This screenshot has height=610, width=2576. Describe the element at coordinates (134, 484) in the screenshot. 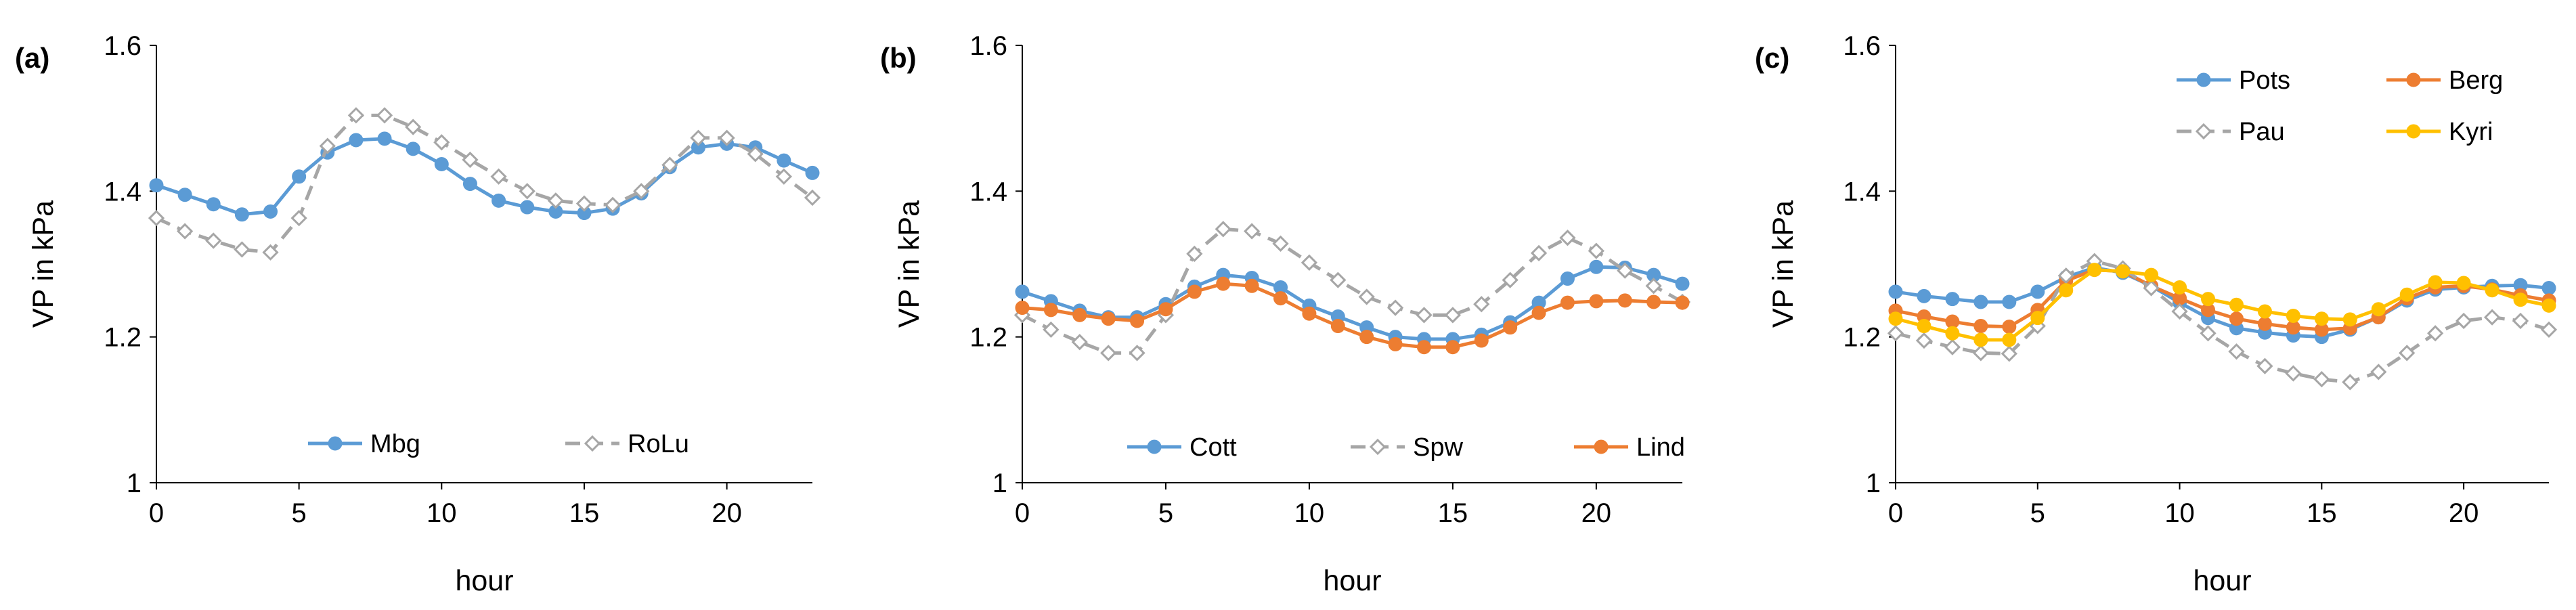

I see `y-tick-label: 1` at that location.